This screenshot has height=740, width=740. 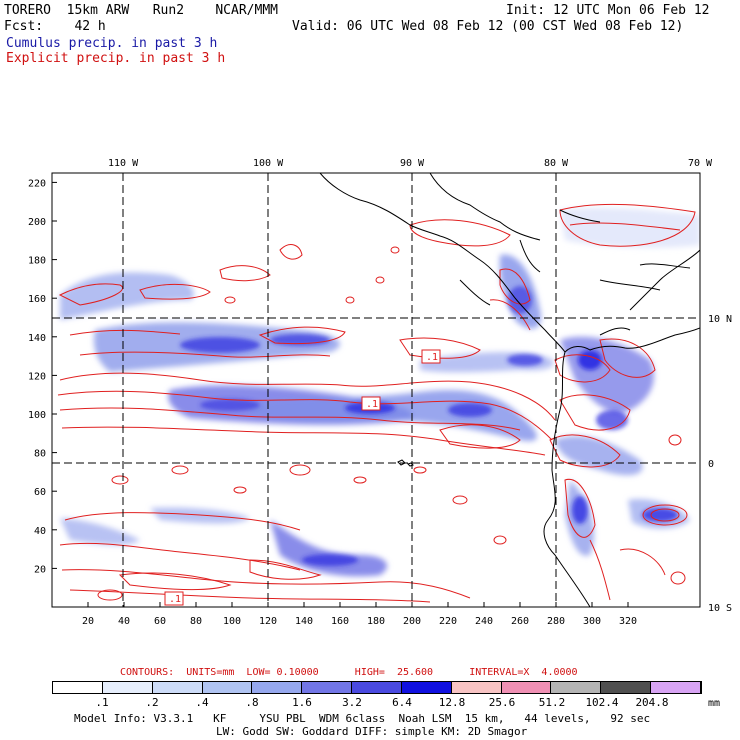 I want to click on colorbar, so click(x=377, y=687).